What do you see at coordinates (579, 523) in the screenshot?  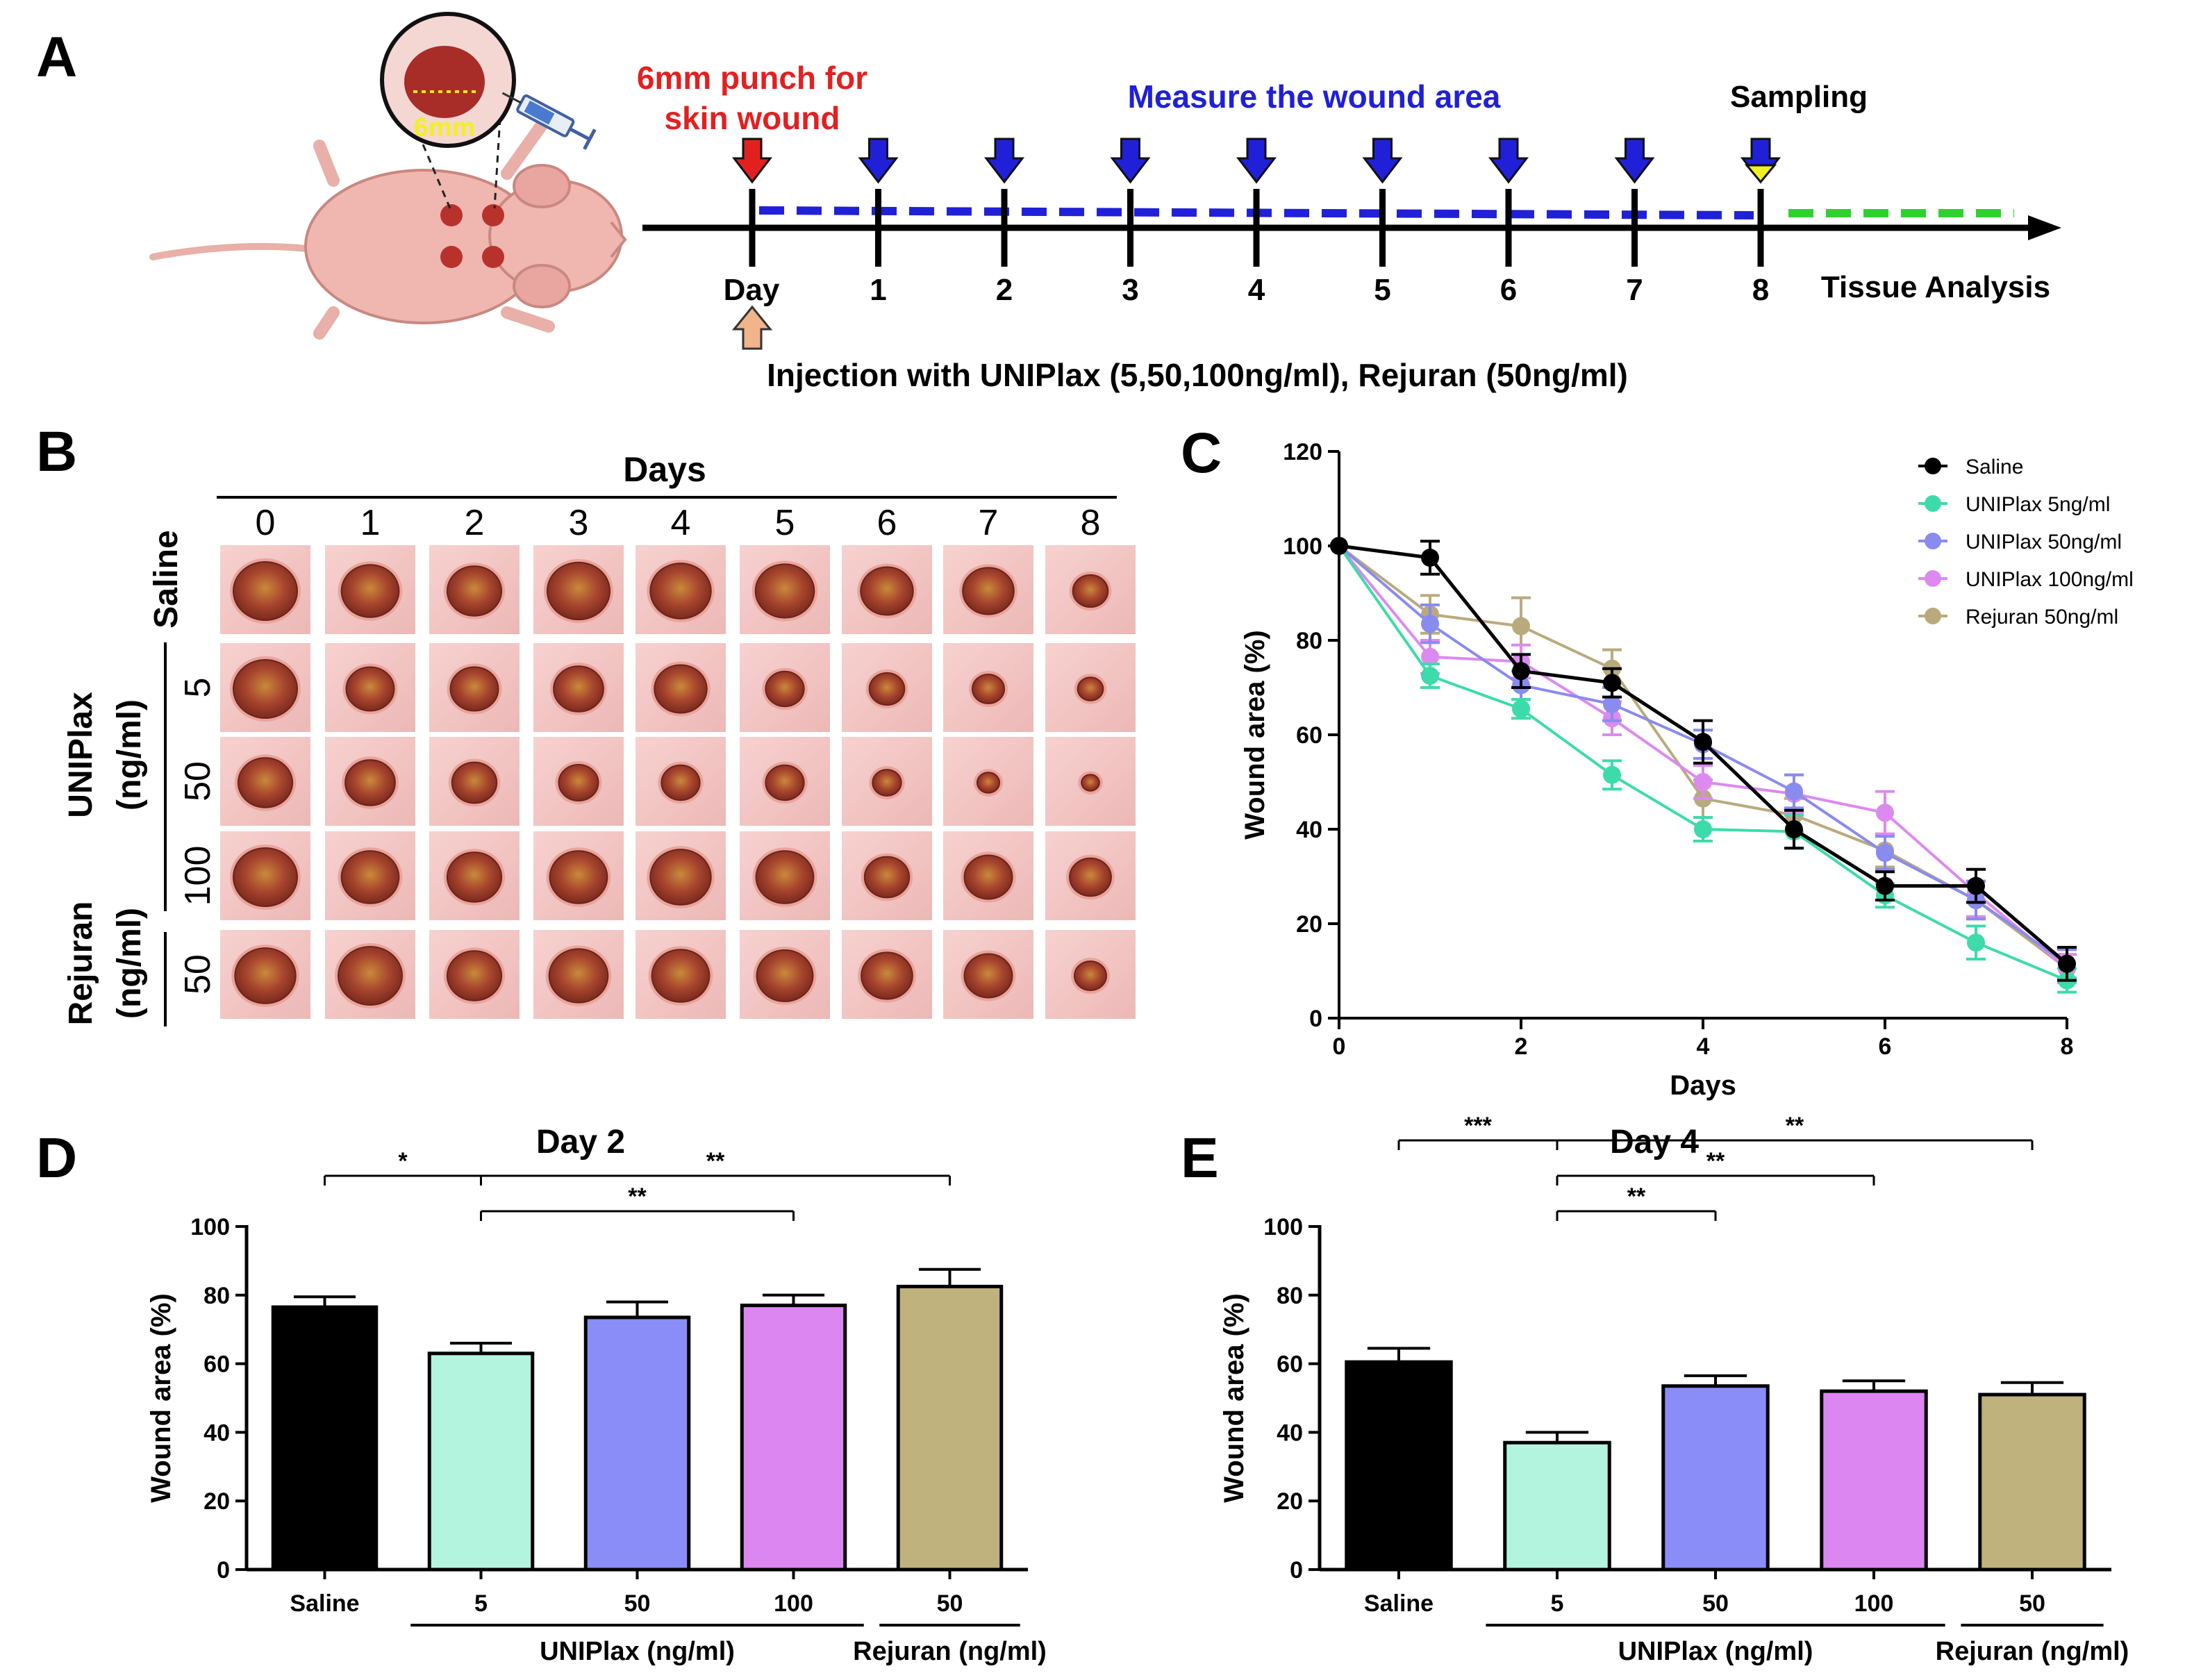 I see `day-column-label: 3` at bounding box center [579, 523].